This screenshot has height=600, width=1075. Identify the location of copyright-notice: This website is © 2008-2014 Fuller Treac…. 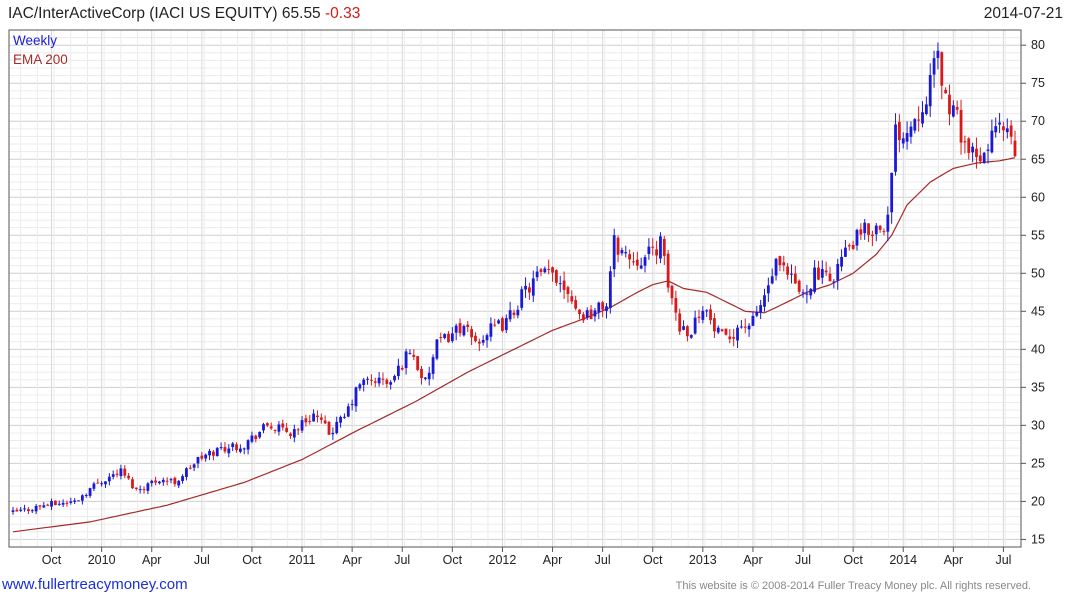
(853, 586).